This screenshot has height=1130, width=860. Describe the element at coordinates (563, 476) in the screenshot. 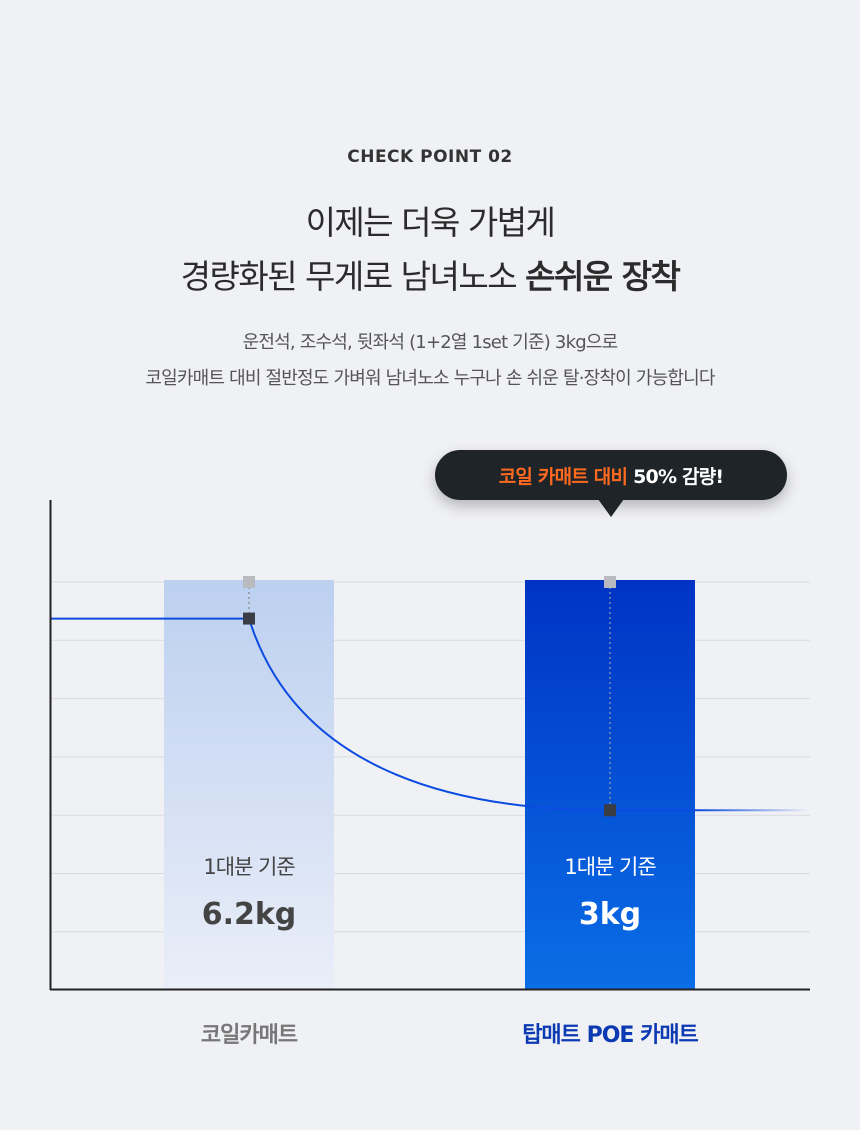

I see `callout-highlight: 코일 카매트 대비` at that location.